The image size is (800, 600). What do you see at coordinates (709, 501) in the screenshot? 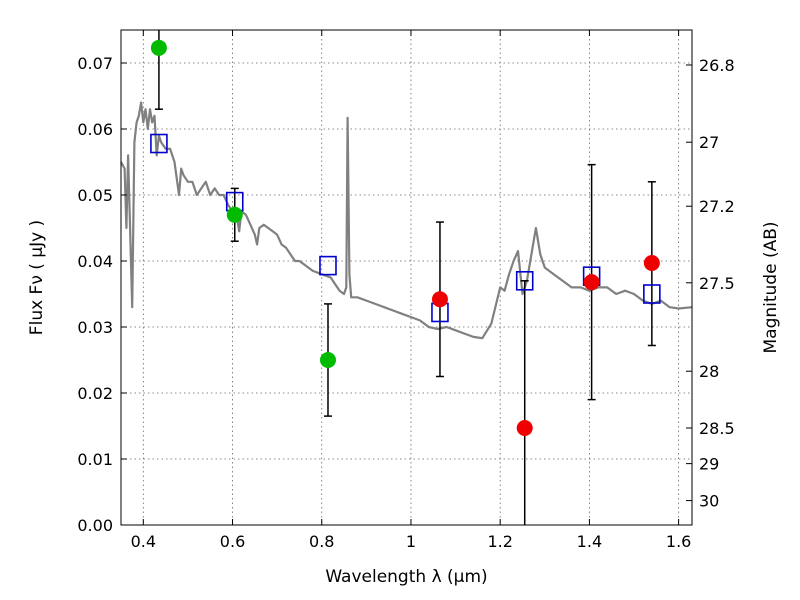
I see `right-tick-label: 30` at bounding box center [709, 501].